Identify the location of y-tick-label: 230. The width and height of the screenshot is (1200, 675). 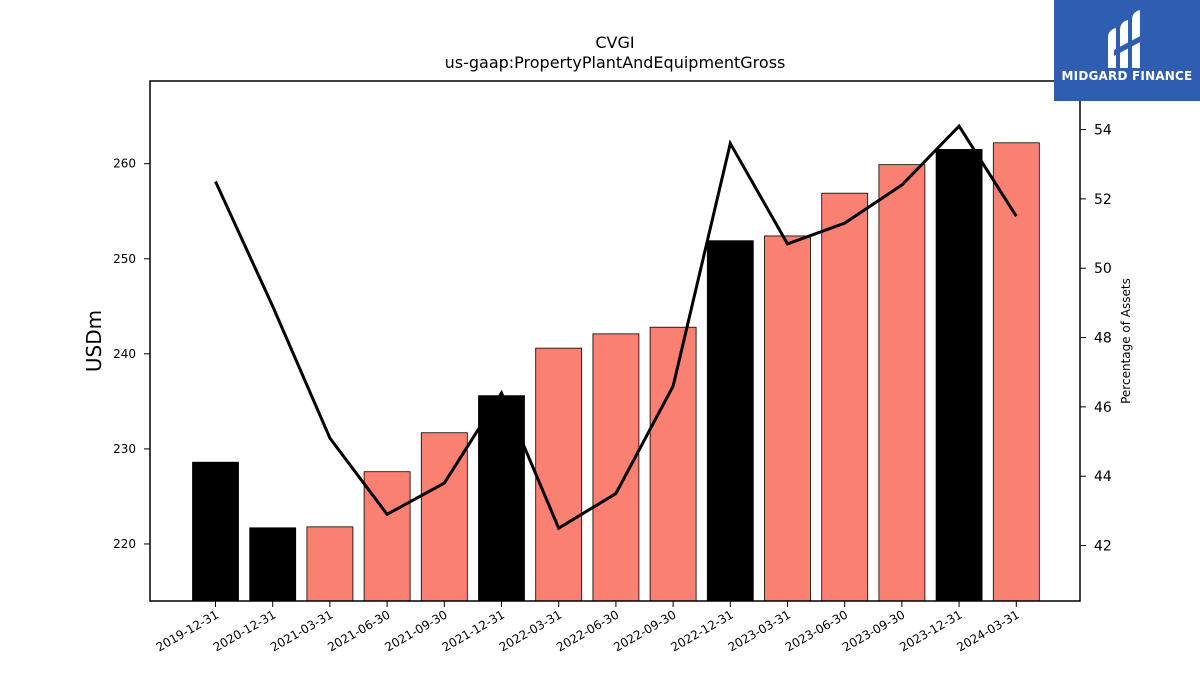
(124, 449).